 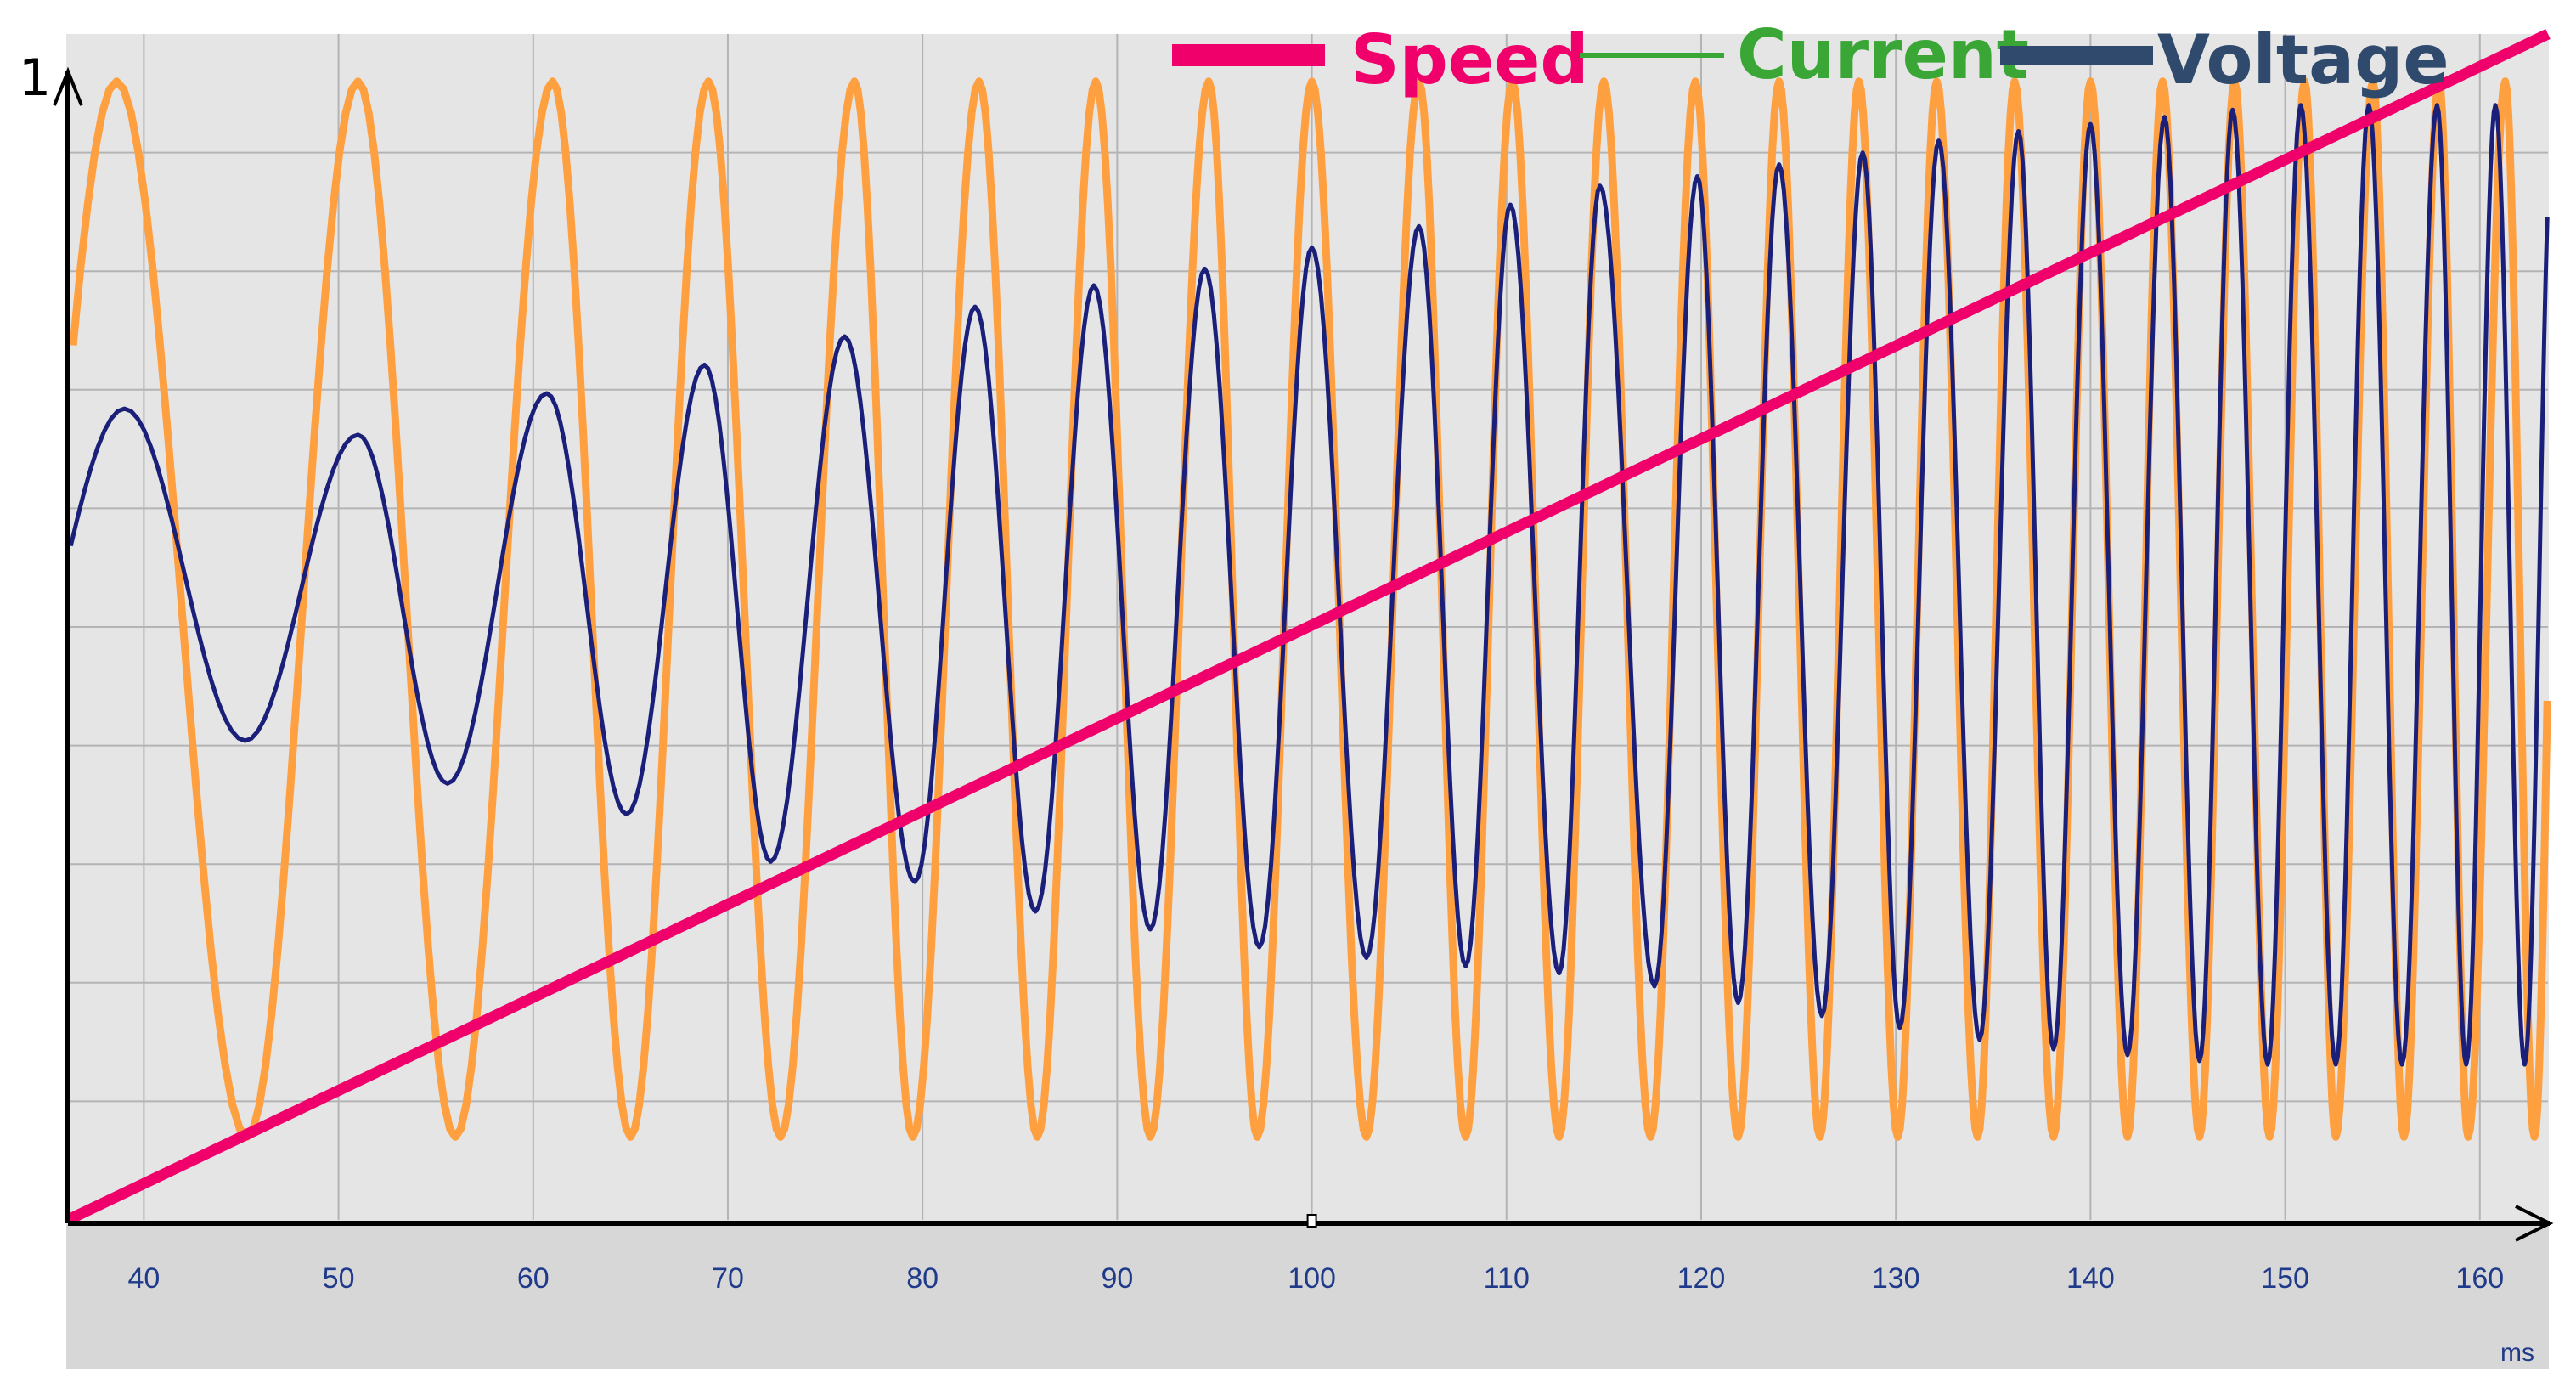 I want to click on legend-label-speed: Speed, so click(x=1469, y=59).